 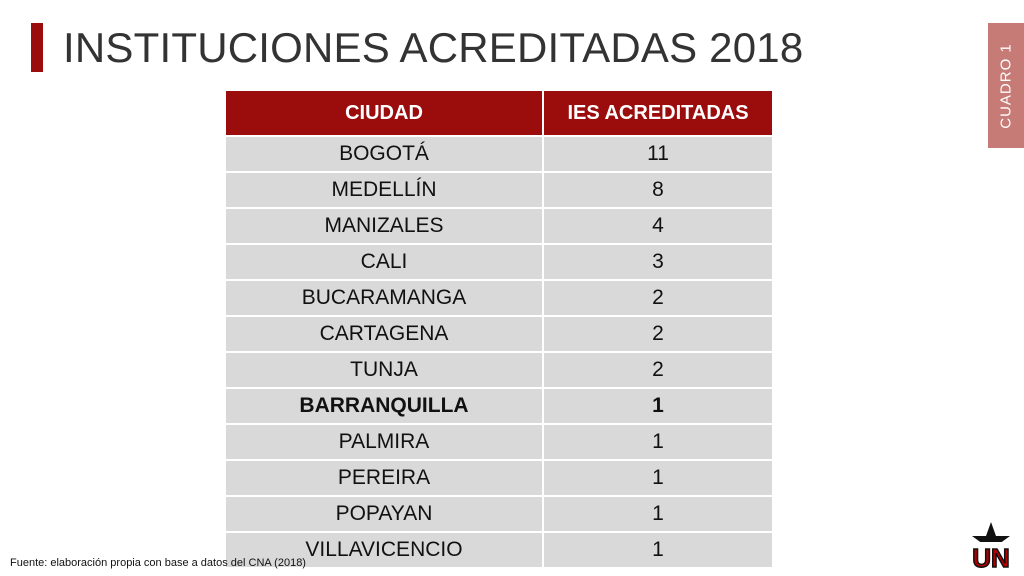 I want to click on cell-ciudad: MEDELLÍN, so click(x=384, y=190).